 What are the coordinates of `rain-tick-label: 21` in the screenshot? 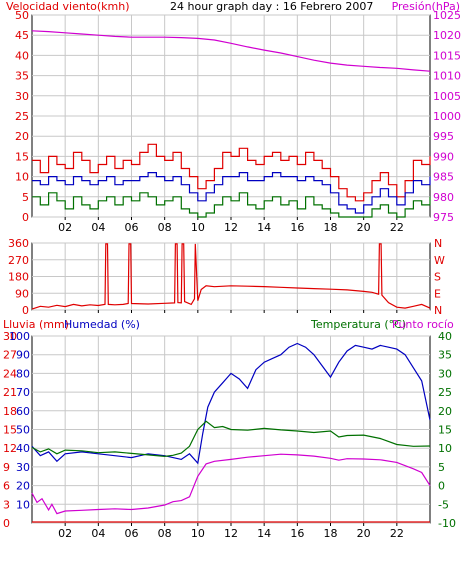 It's located at (10, 392).